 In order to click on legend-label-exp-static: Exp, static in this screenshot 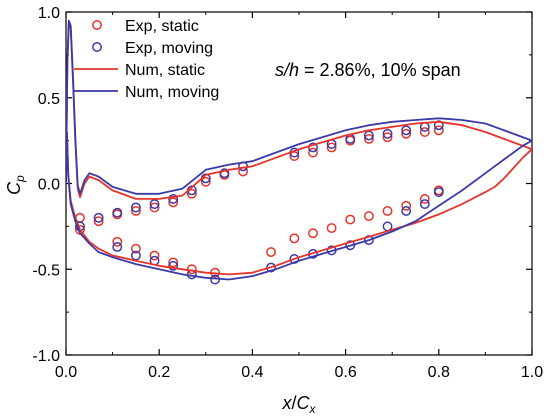, I will do `click(162, 26)`.